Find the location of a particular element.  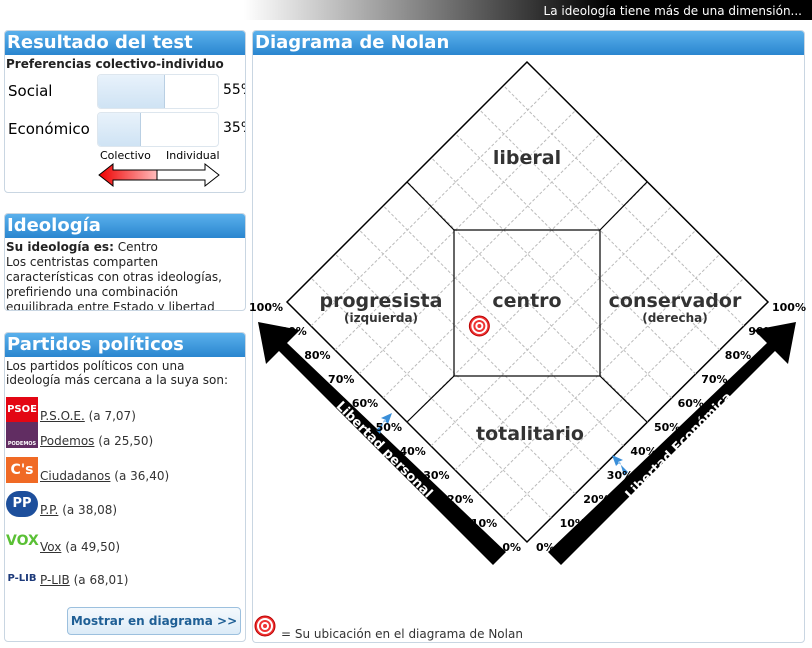

results-title: Resultado del test is located at coordinates (125, 43).